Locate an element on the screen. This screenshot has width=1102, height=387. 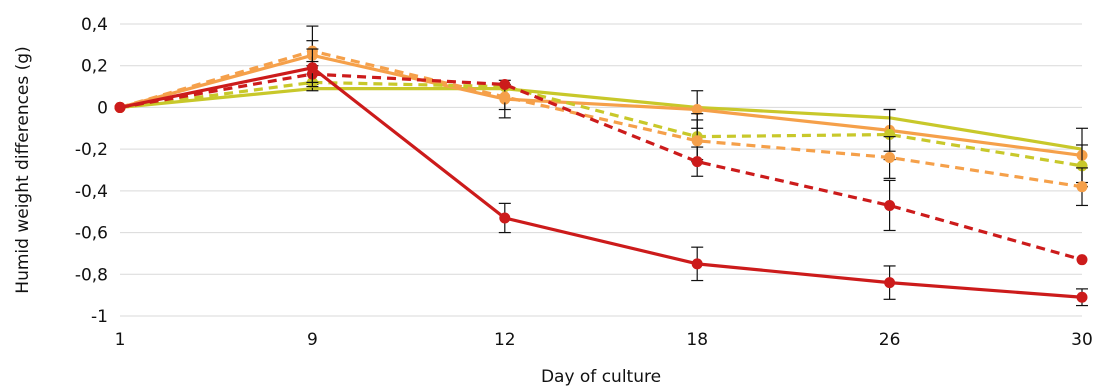
y-tick-label: -0,8 is located at coordinates (91, 275).